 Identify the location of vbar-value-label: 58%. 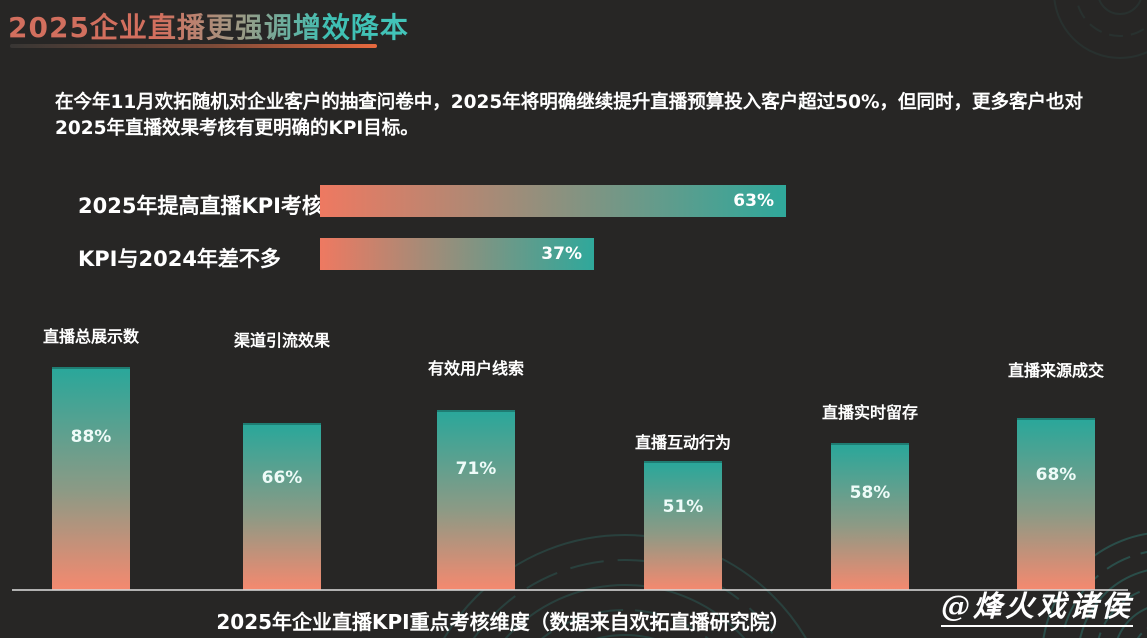
(870, 493).